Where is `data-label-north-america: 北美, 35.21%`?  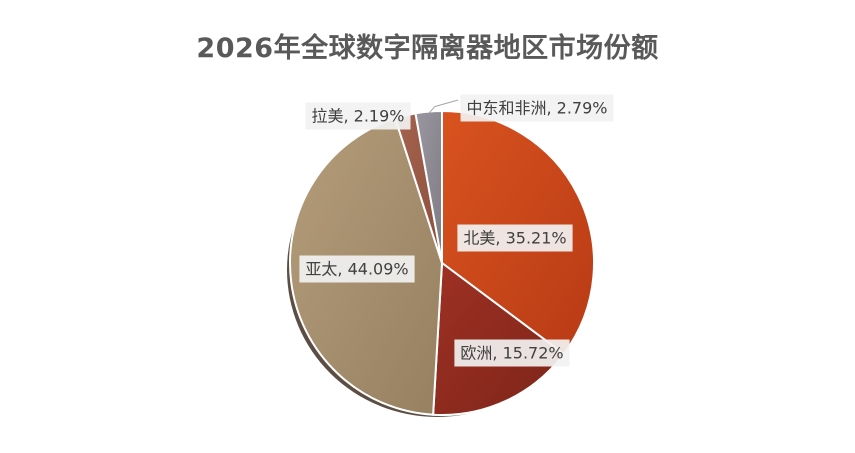 data-label-north-america: 北美, 35.21% is located at coordinates (515, 238).